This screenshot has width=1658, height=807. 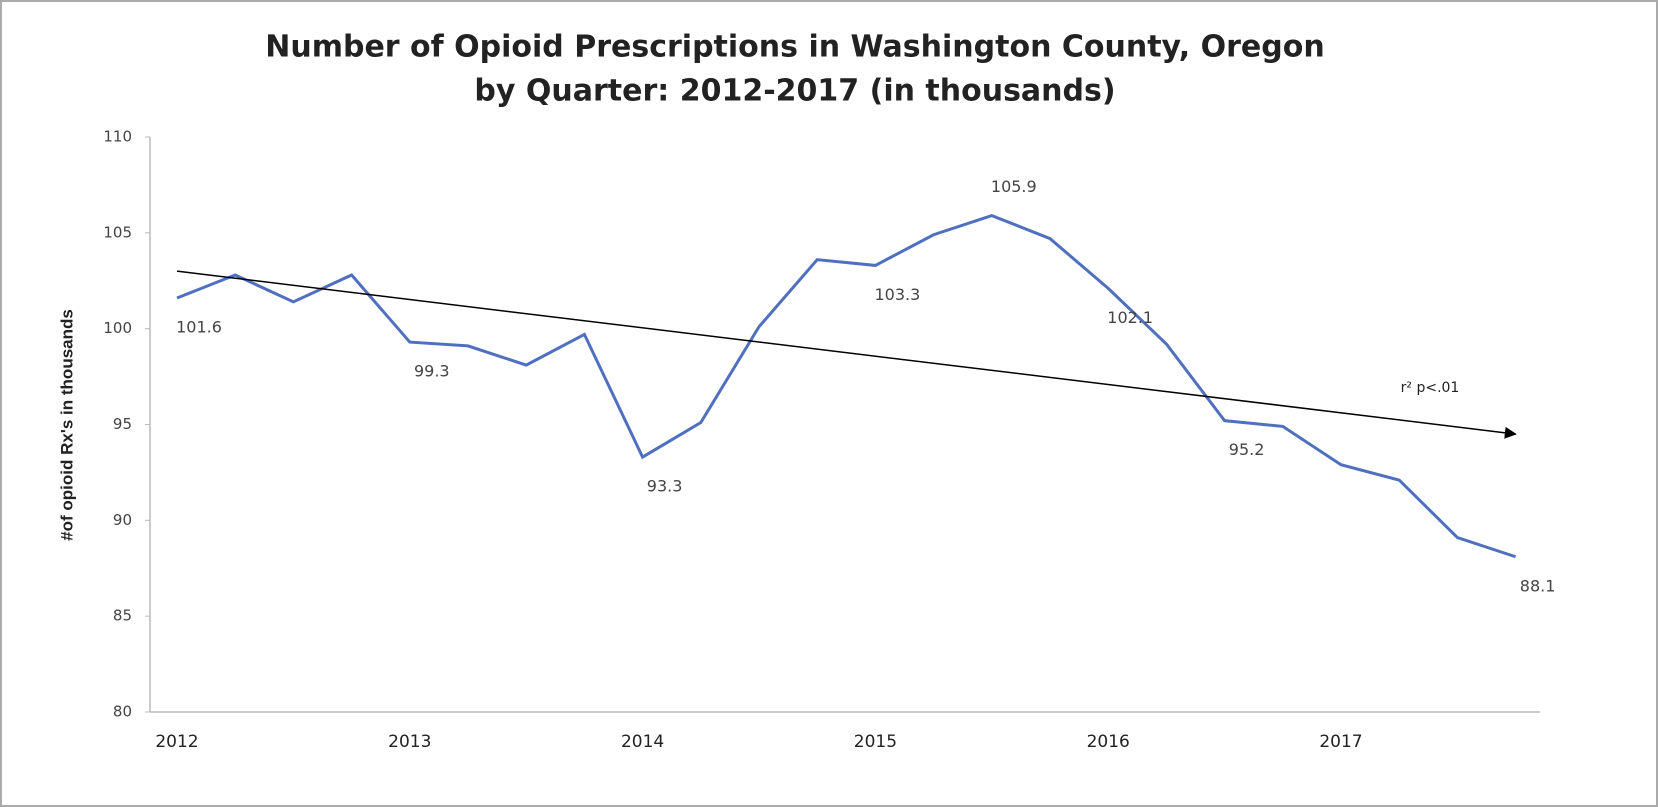 I want to click on data-label: 93.3, so click(x=665, y=486).